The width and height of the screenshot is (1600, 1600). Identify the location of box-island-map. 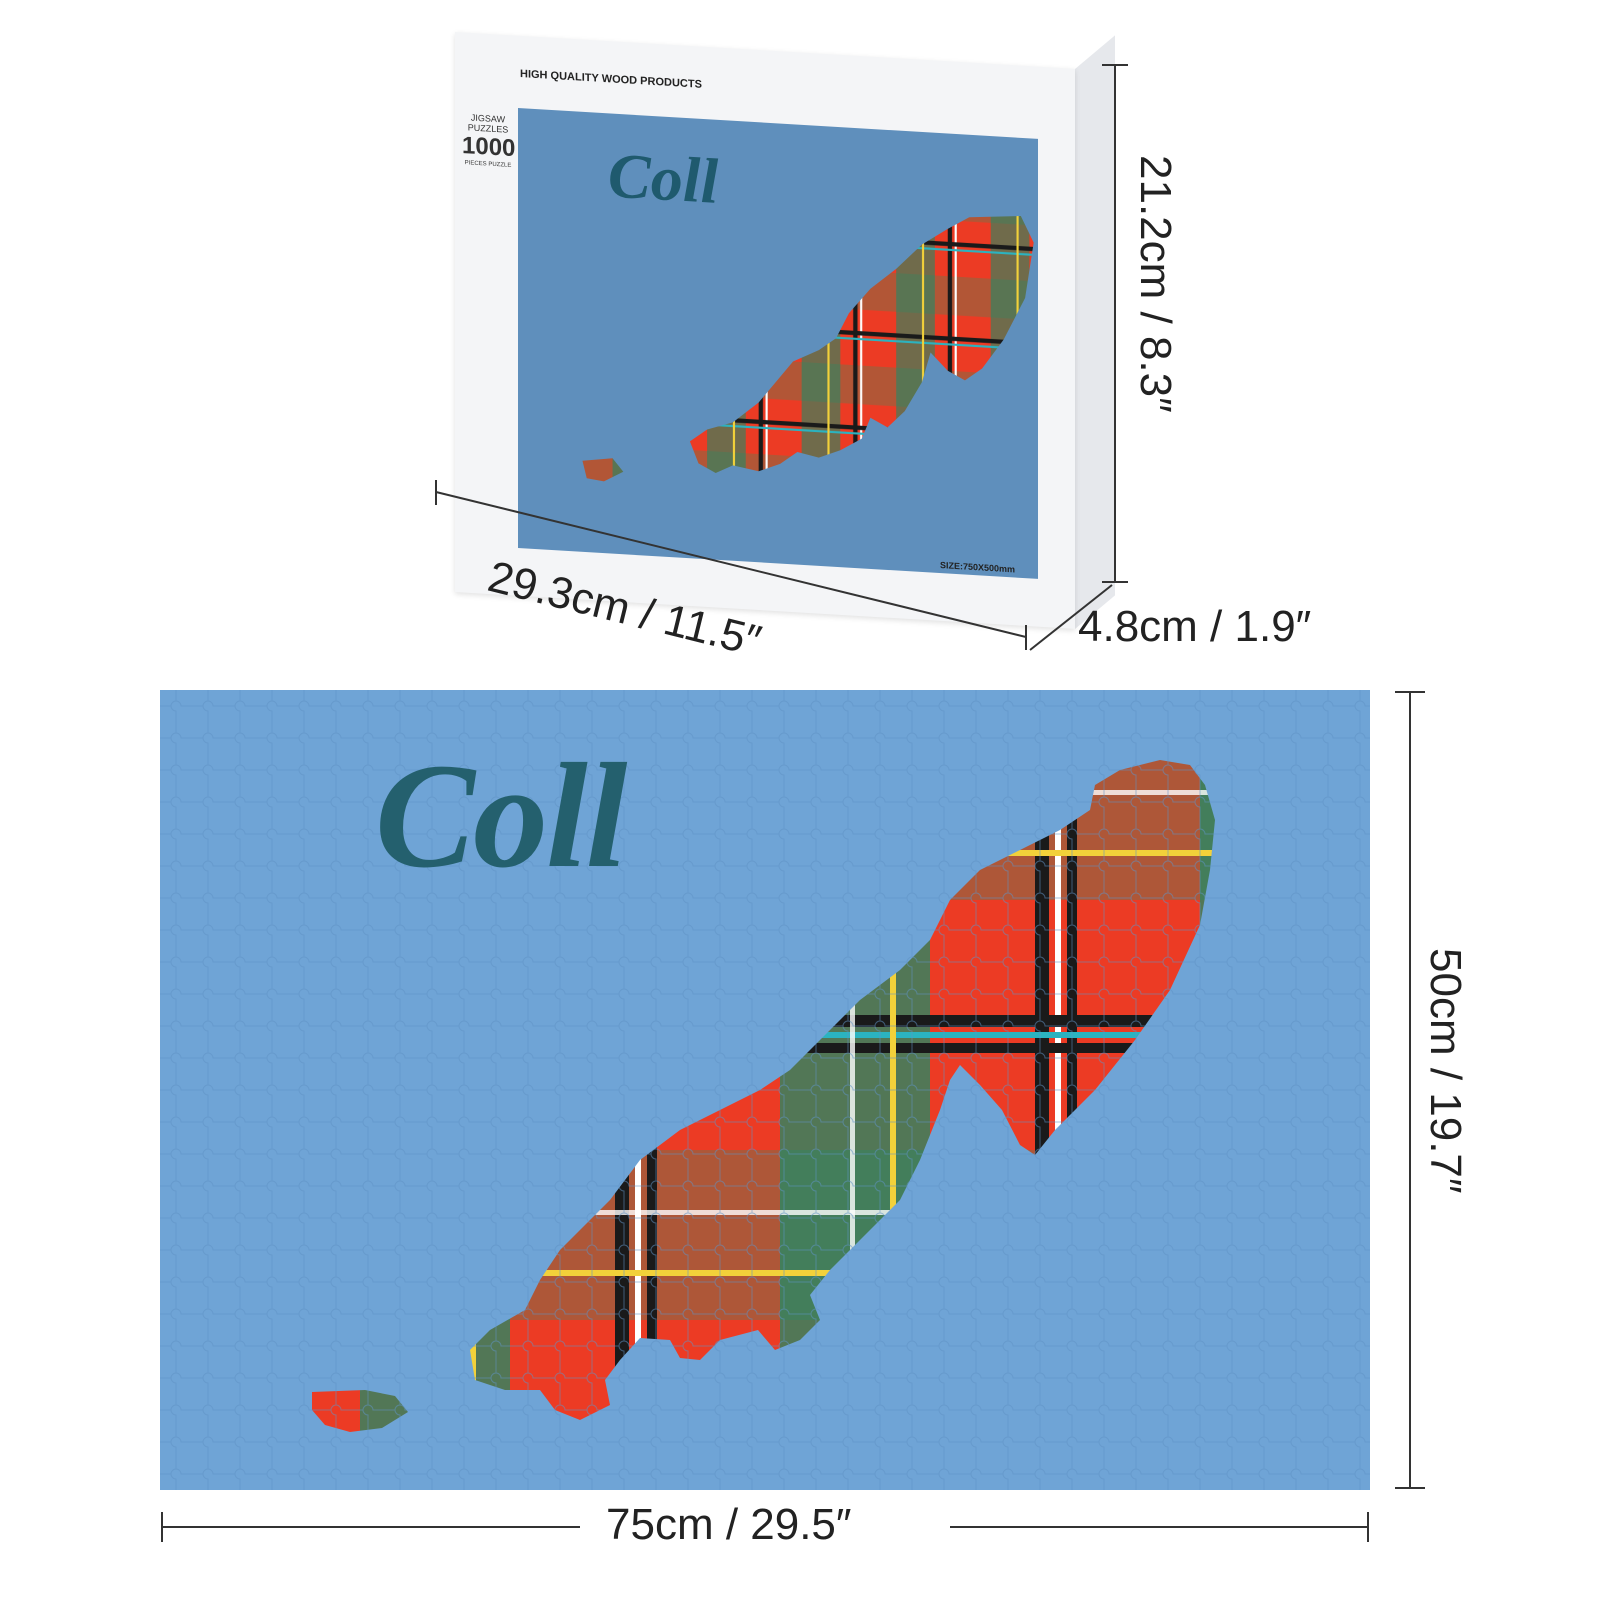
(808, 349).